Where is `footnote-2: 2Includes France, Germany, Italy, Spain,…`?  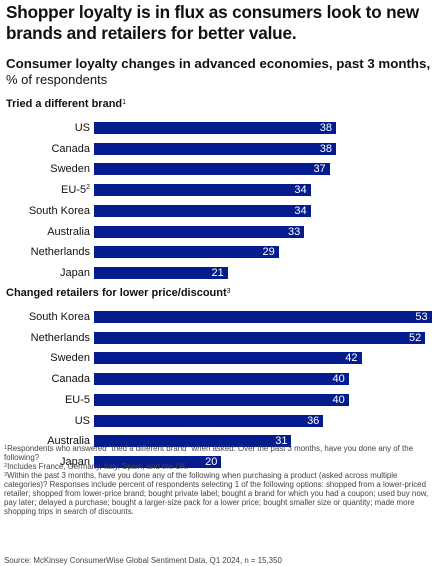 footnote-2: 2Includes France, Germany, Italy, Spain,… is located at coordinates (222, 466).